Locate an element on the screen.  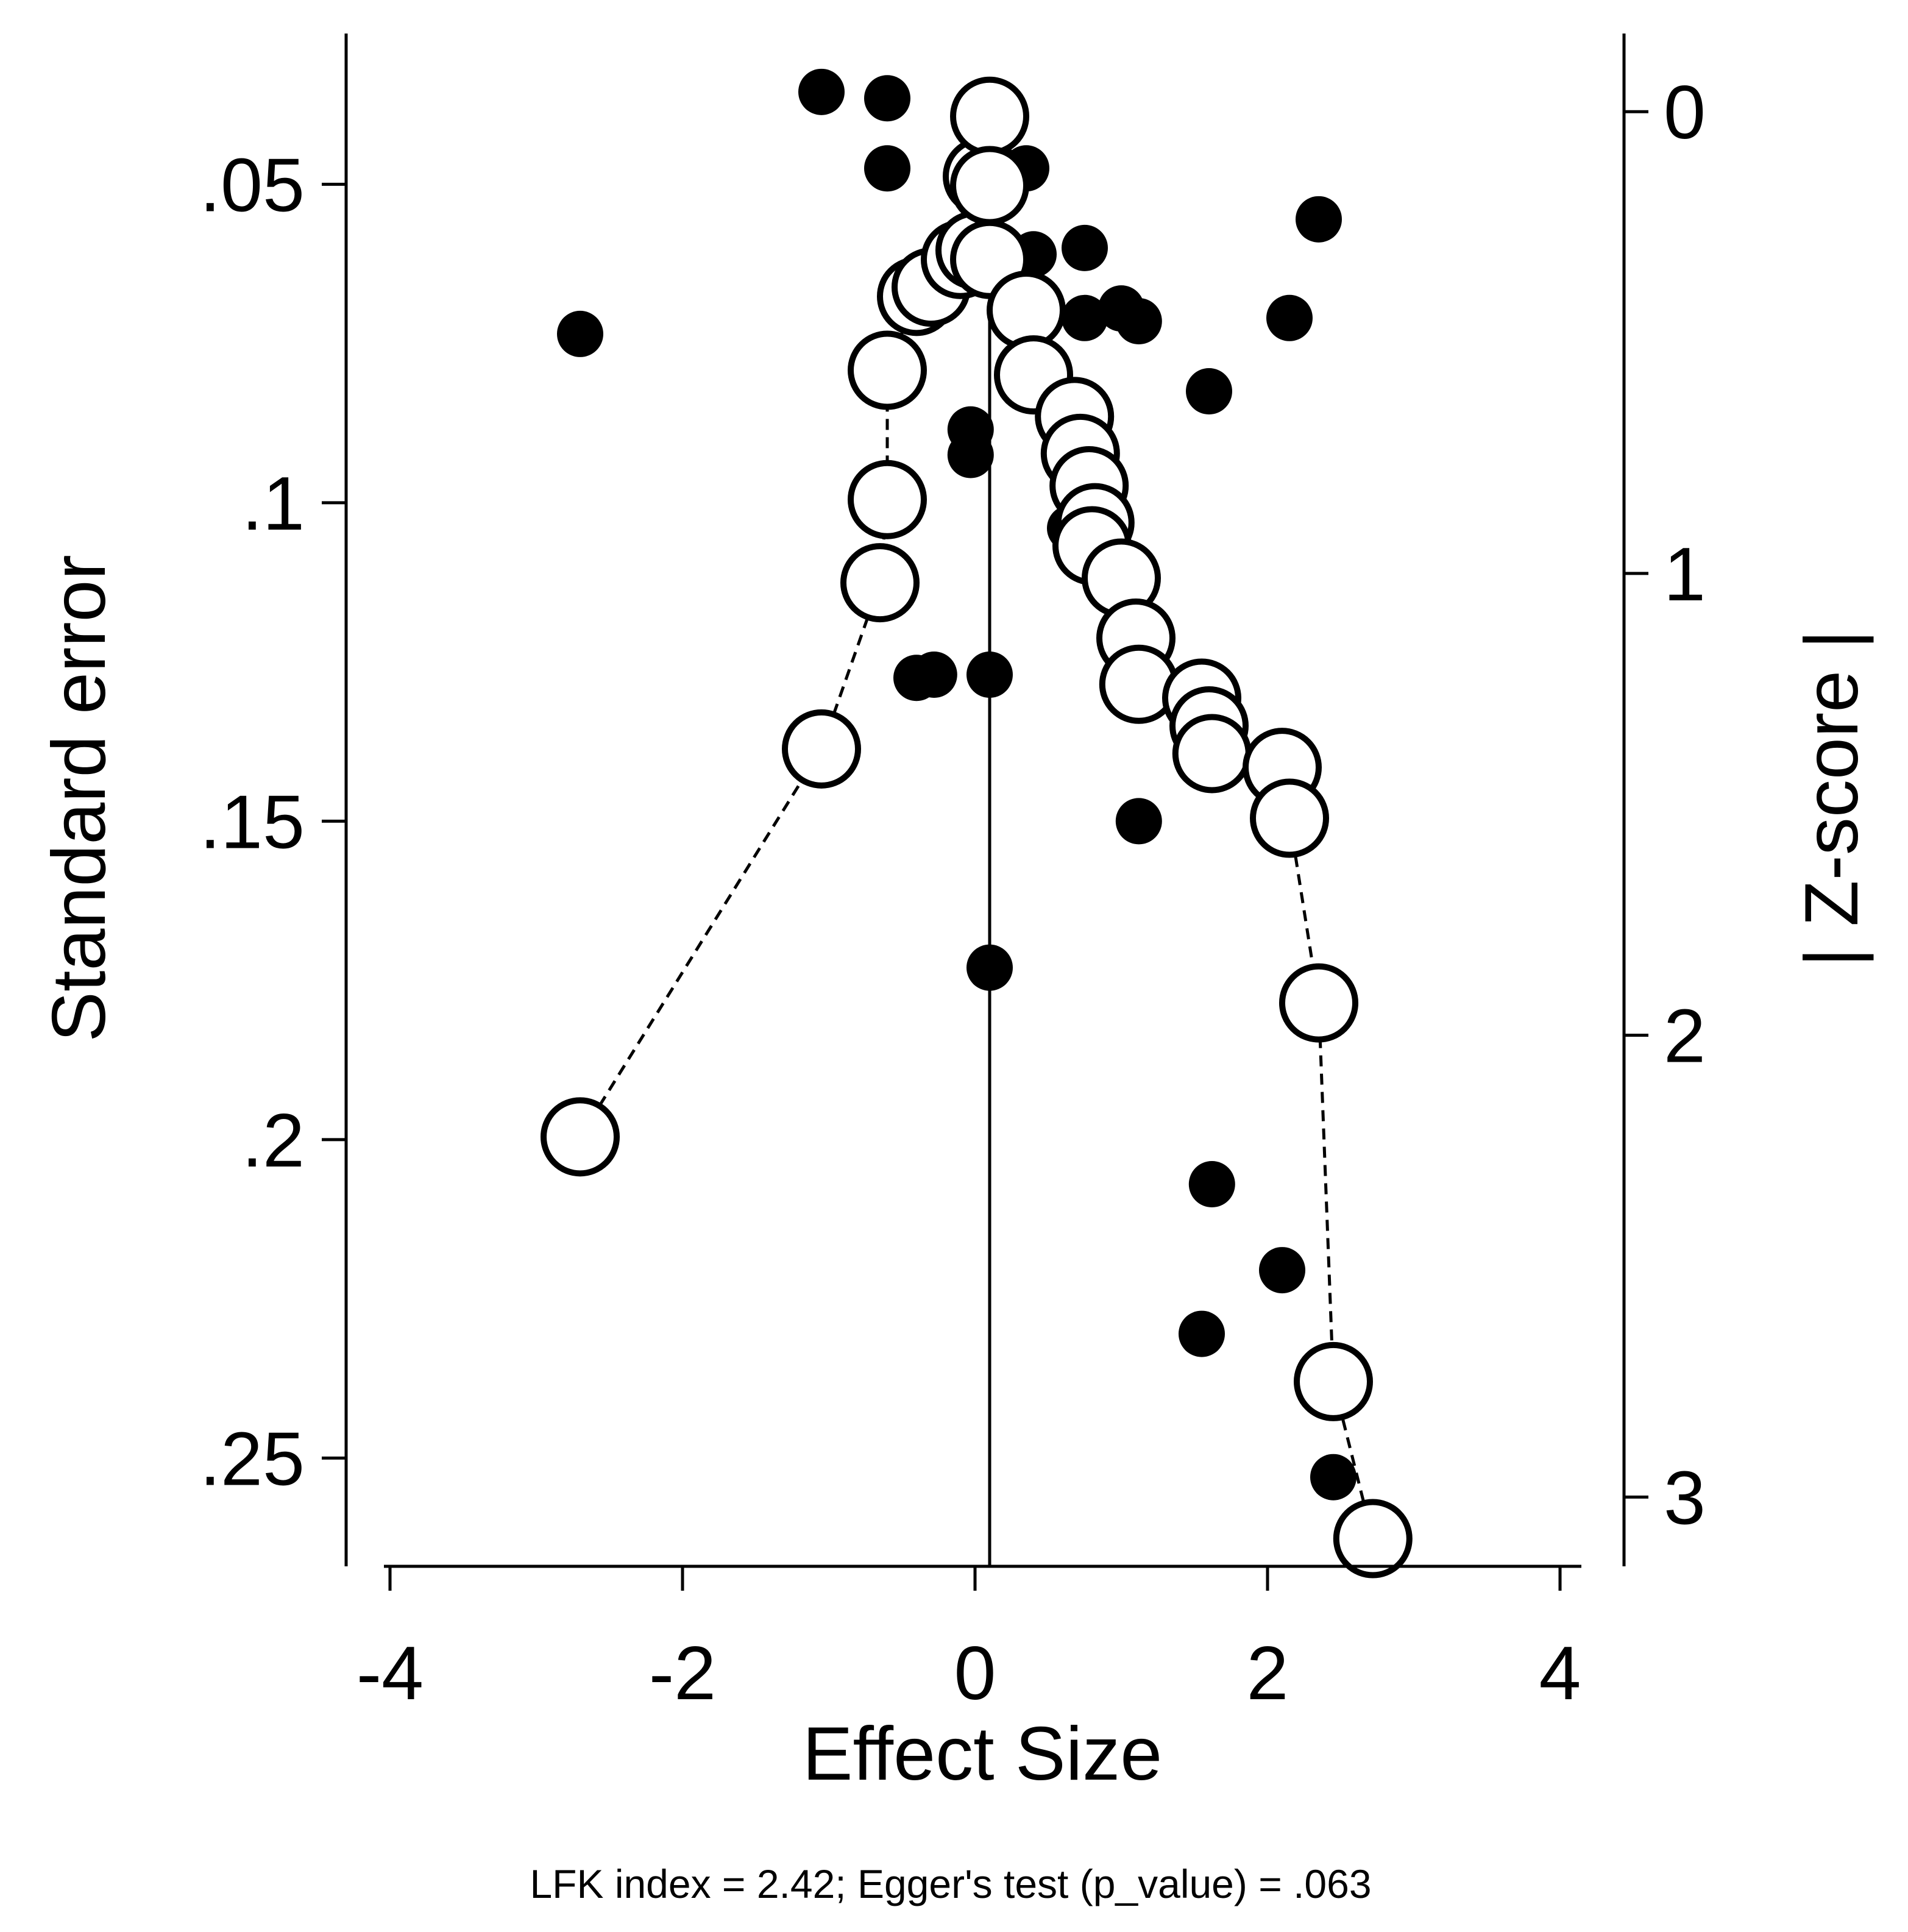
x-tick-label: -4 is located at coordinates (390, 1674).